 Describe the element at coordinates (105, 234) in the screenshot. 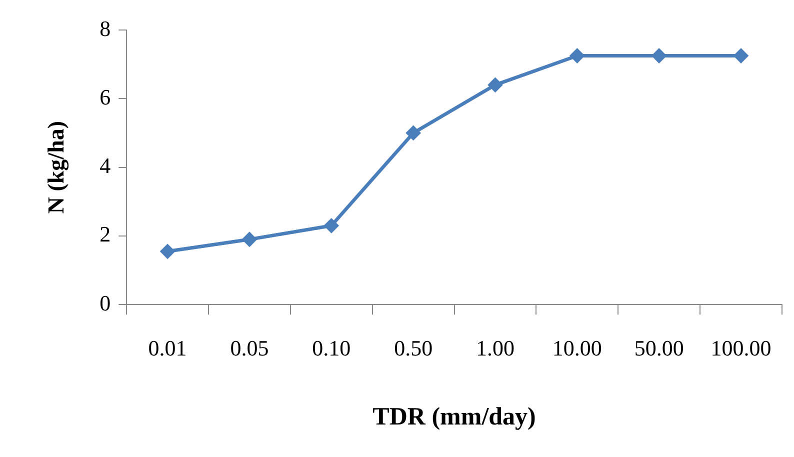

I see `y-tick-label: 2` at that location.